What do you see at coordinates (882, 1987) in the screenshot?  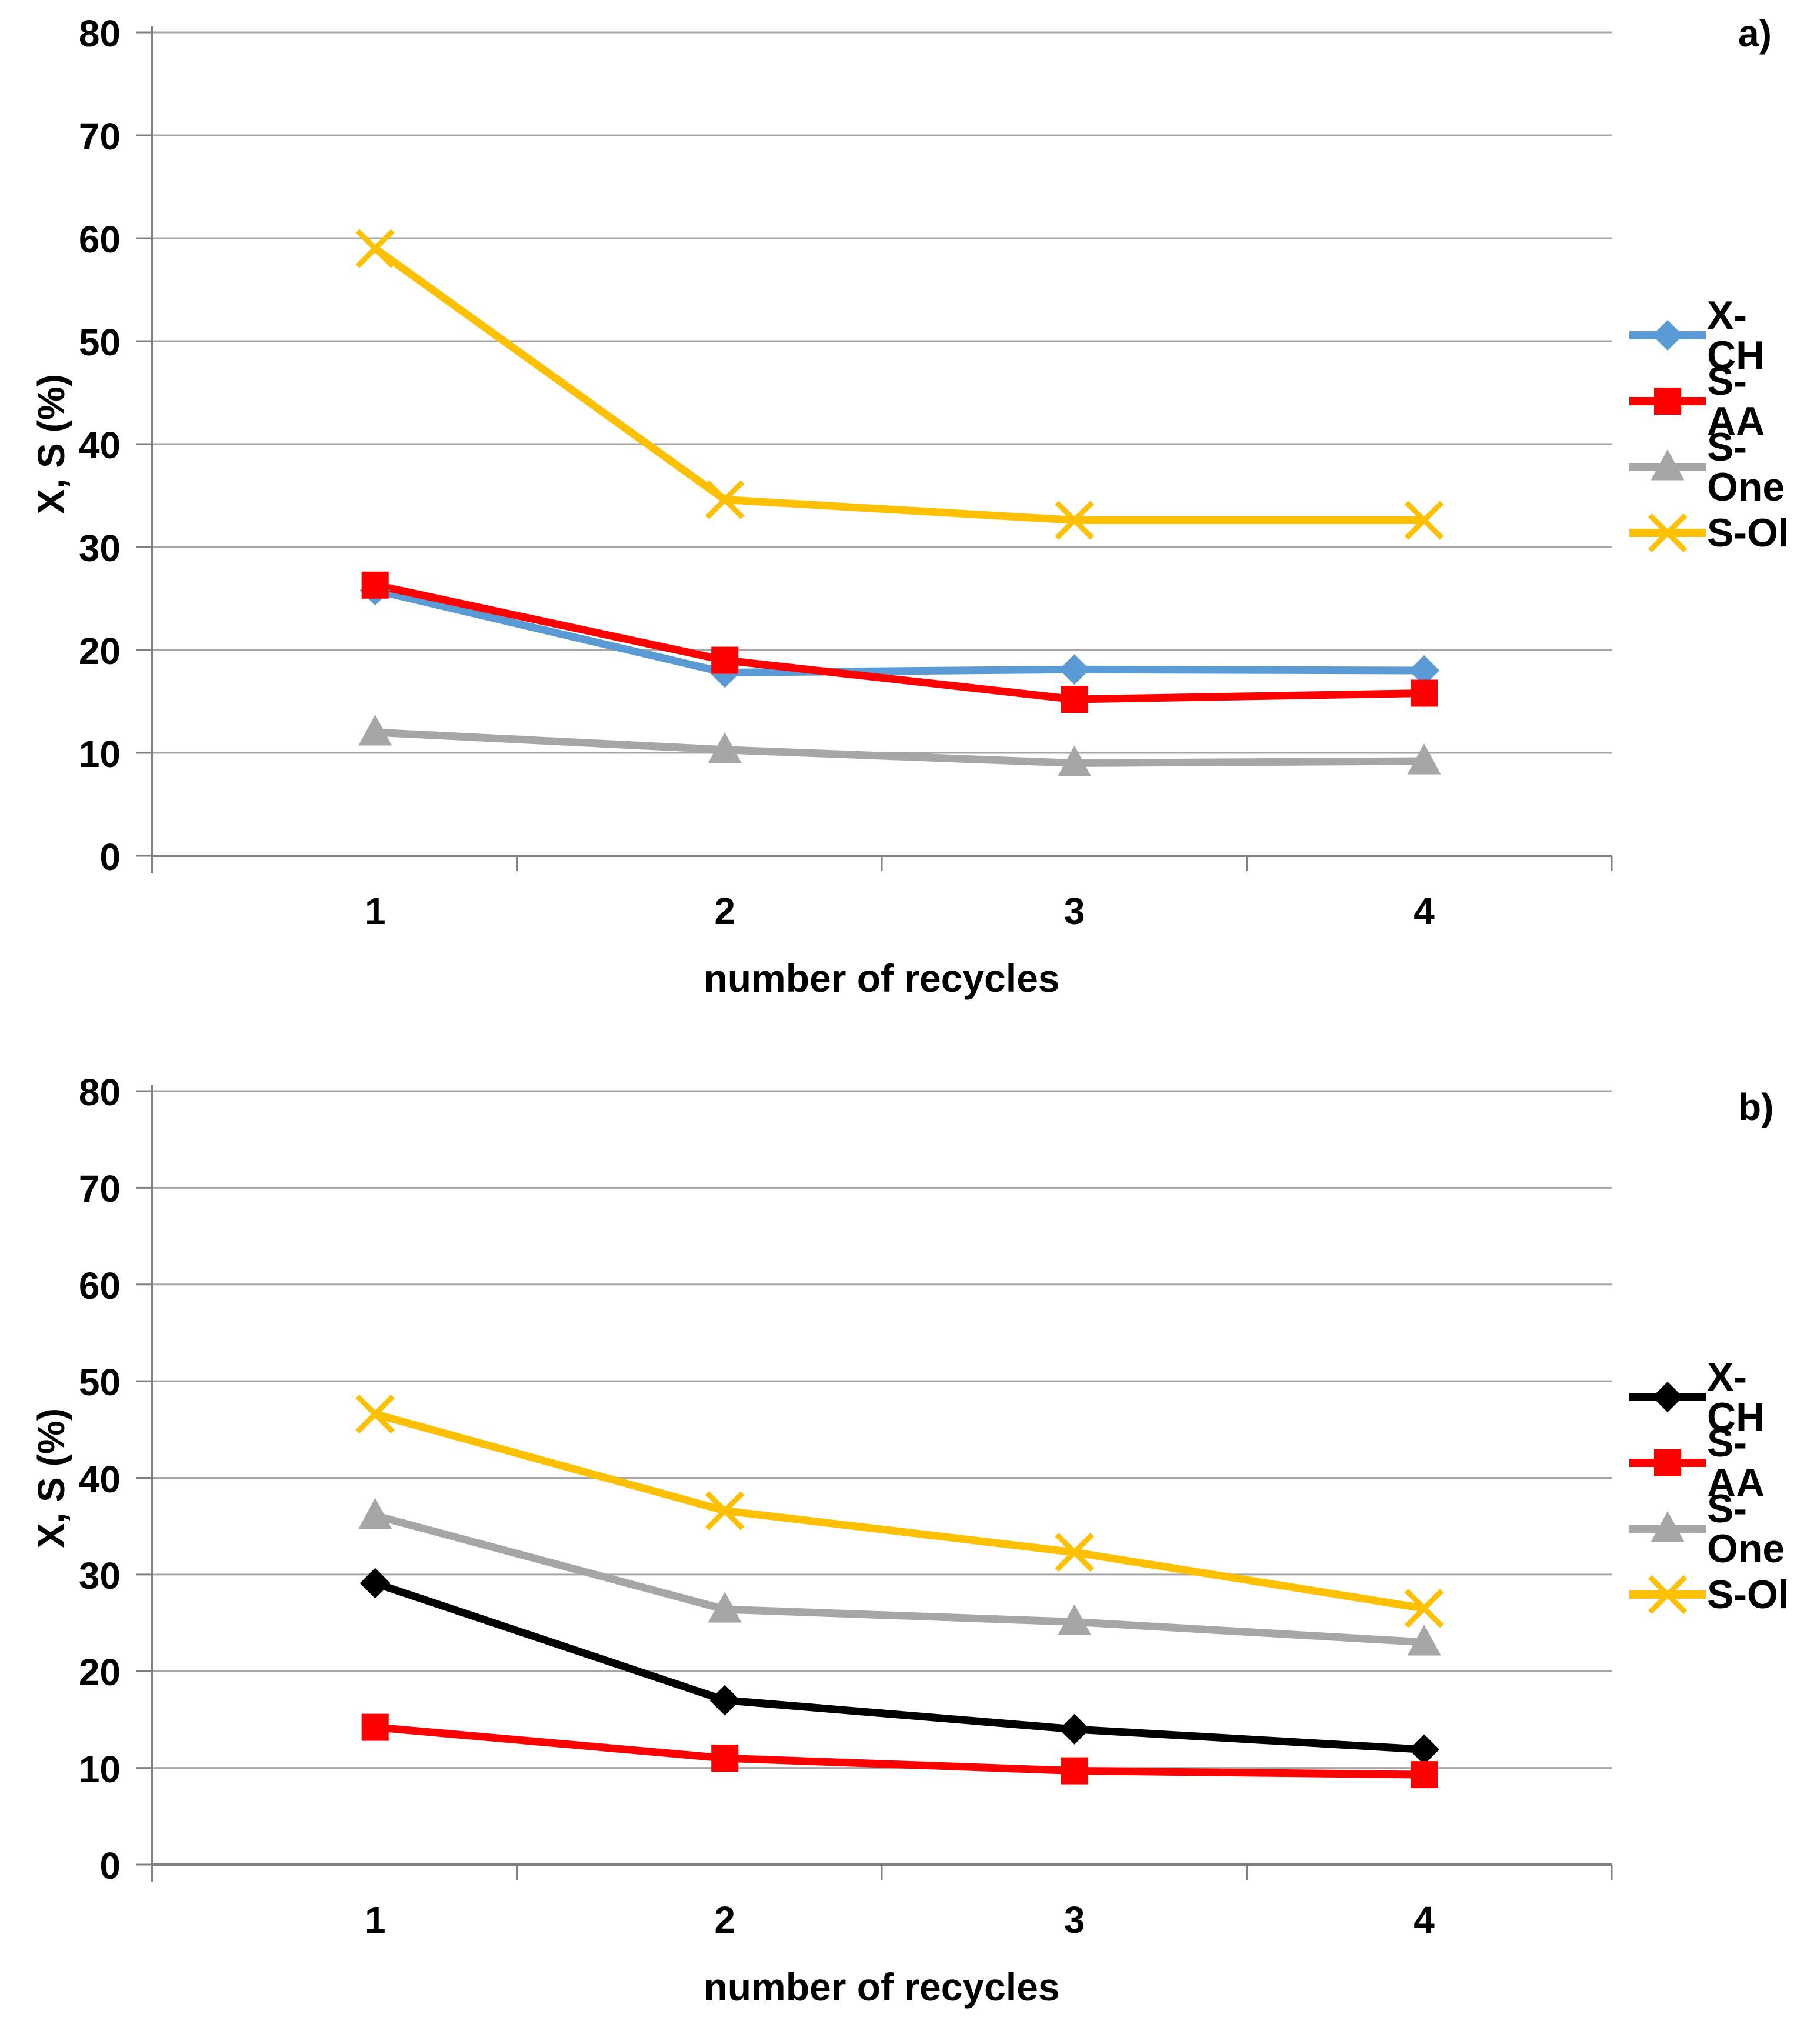 I see `x-axis-title-b: number of recycles` at bounding box center [882, 1987].